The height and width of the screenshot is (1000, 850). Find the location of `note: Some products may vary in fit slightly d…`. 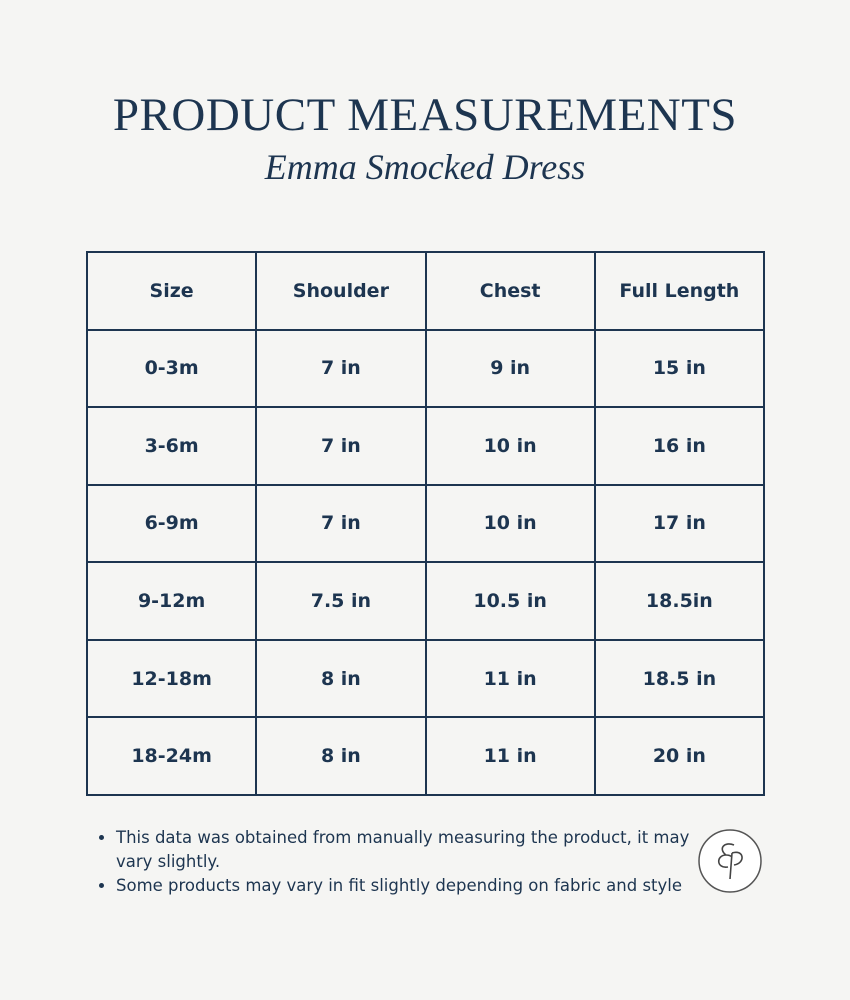

note: Some products may vary in fit slightly d… is located at coordinates (411, 886).